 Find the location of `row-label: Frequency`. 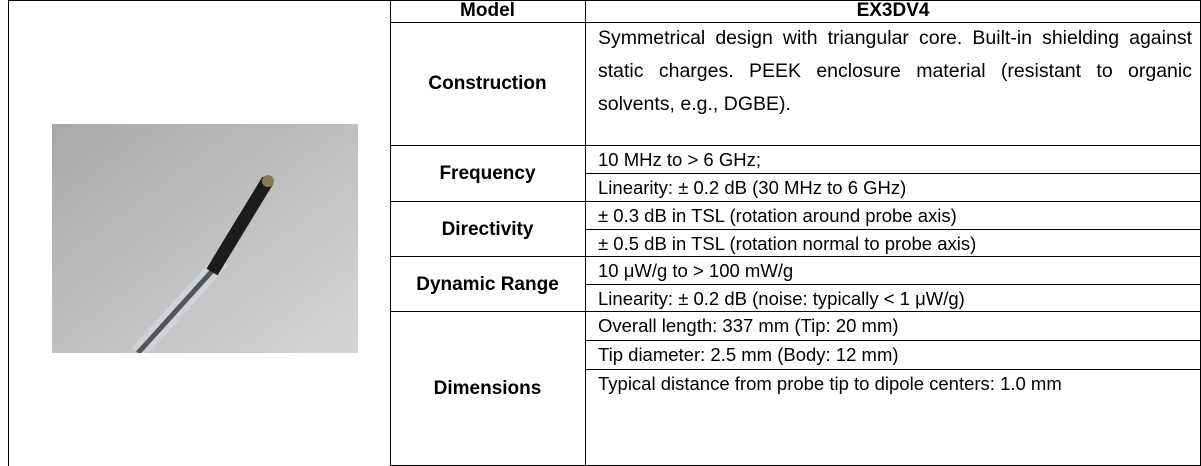

row-label: Frequency is located at coordinates (487, 173).